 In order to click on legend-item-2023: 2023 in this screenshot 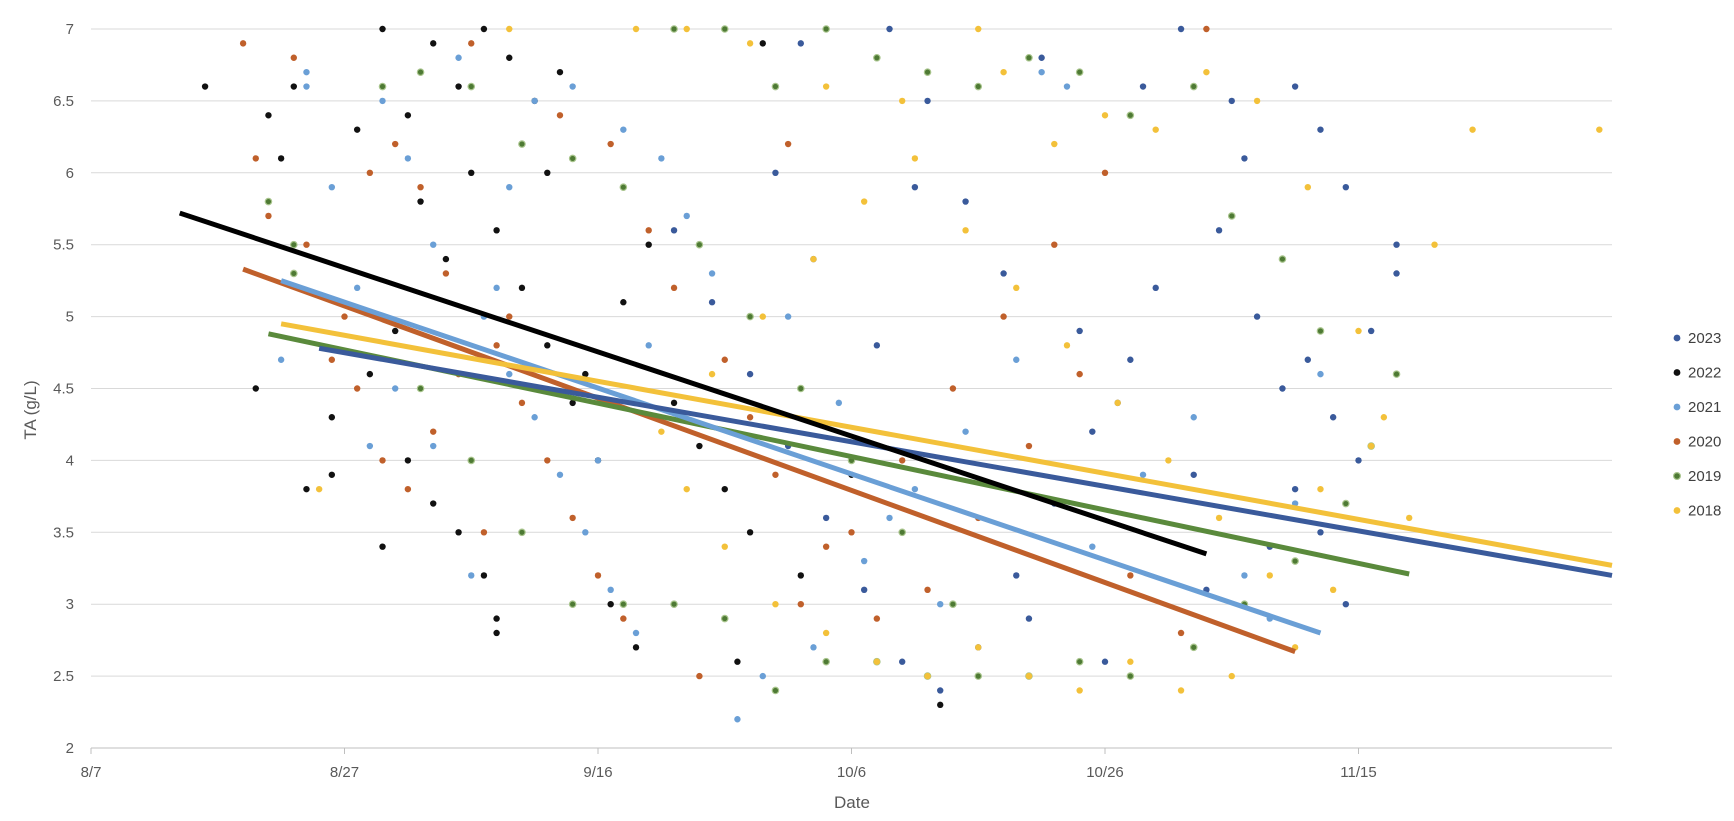, I will do `click(1697, 338)`.